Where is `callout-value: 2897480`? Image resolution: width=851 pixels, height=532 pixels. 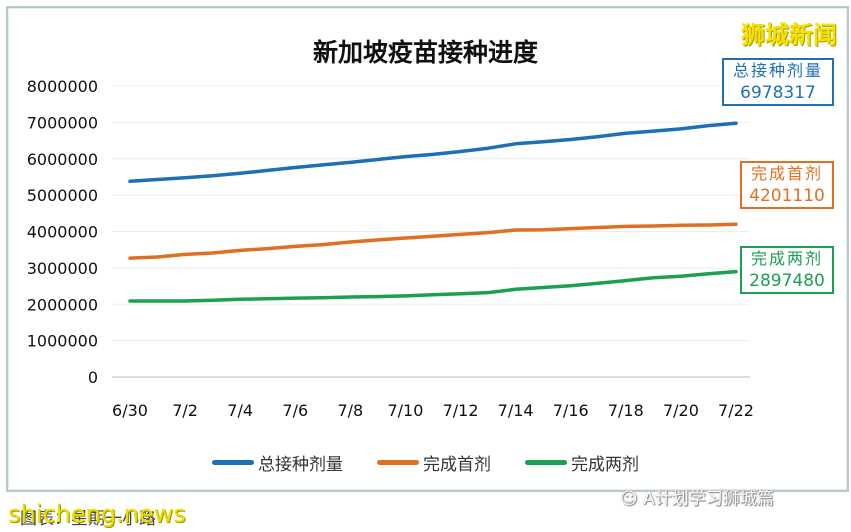
callout-value: 2897480 is located at coordinates (787, 281).